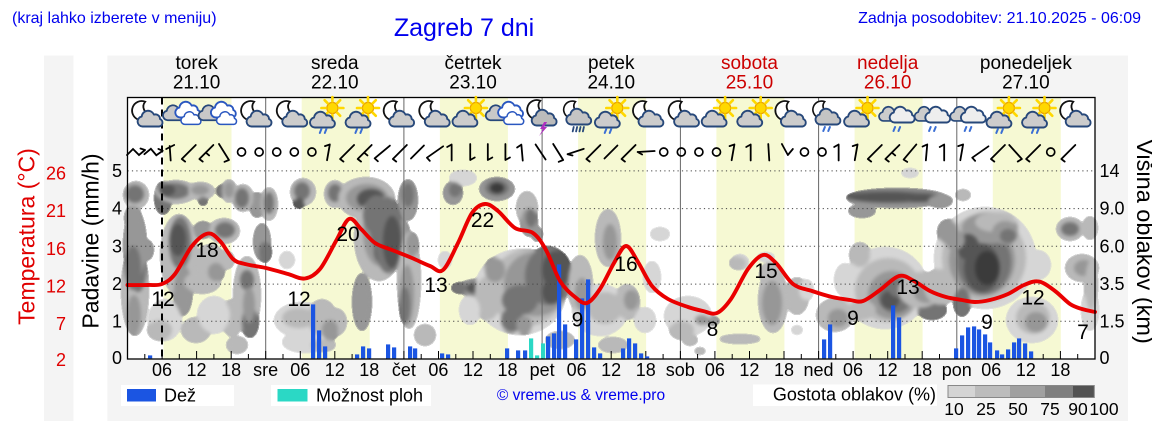  What do you see at coordinates (581, 395) in the screenshot?
I see `svg-text: © vreme.us & vreme.pro` at bounding box center [581, 395].